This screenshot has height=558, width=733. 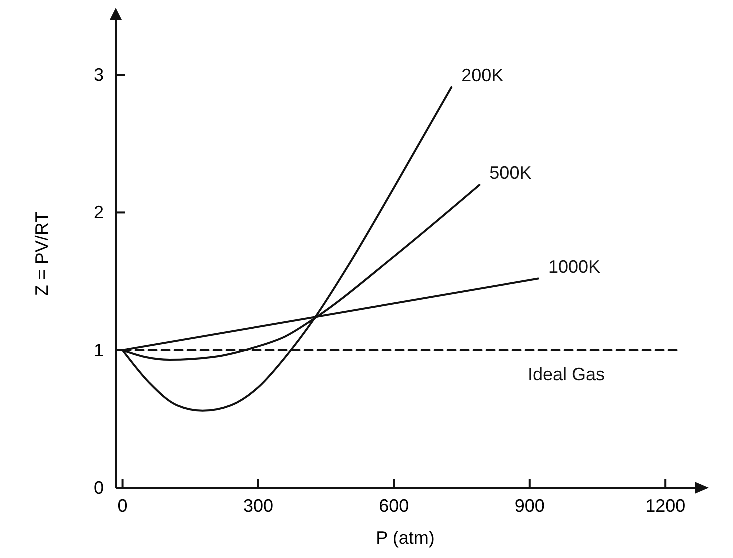 I want to click on series-label: 500K, so click(x=511, y=173).